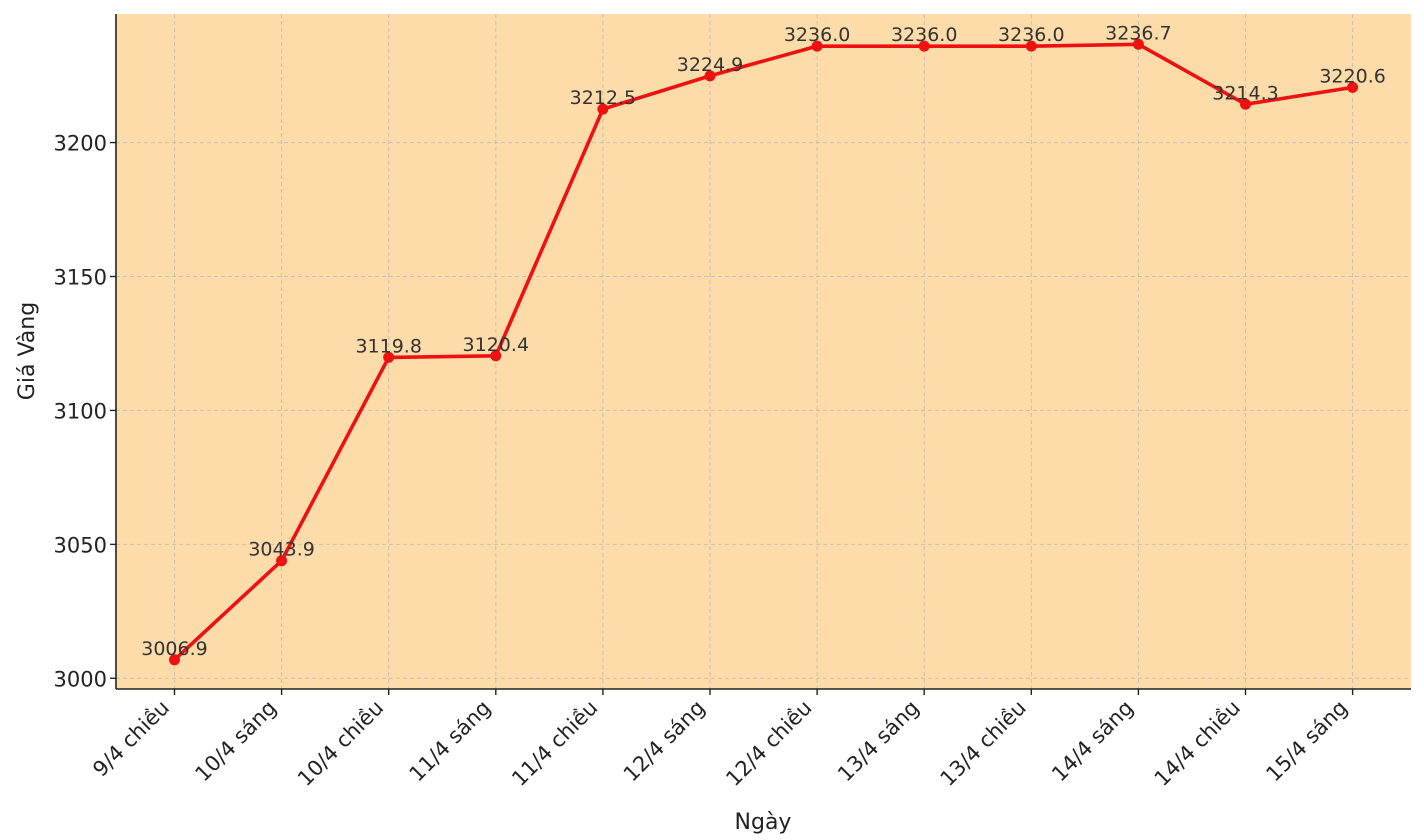 Image resolution: width=1424 pixels, height=840 pixels. I want to click on data-label: 3236.7, so click(1138, 33).